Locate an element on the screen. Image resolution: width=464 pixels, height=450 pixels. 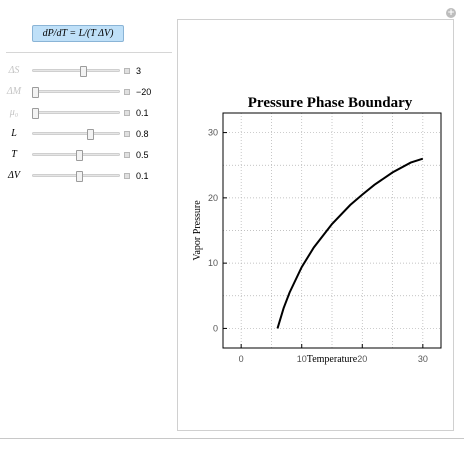
slider-label: ΔS is located at coordinates (14, 70).